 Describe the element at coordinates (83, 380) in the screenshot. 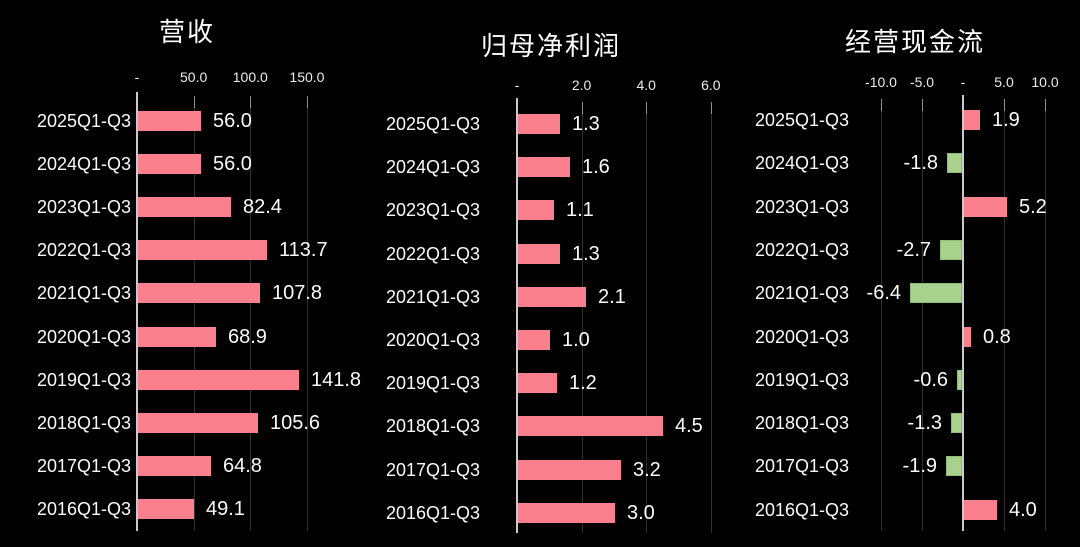

I see `revenue-category-label: 2019Q1-Q3` at that location.